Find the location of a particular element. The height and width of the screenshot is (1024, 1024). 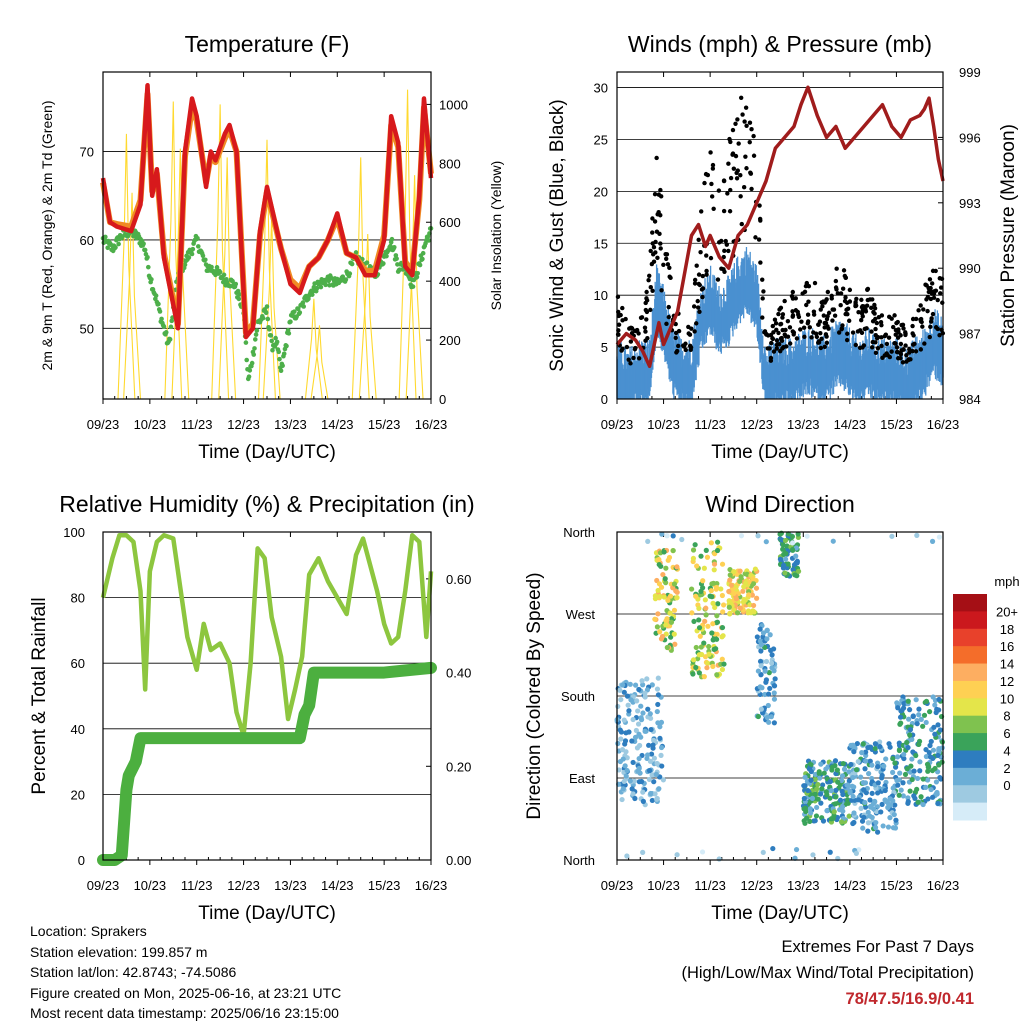

winds-x-tick-label: 10/23 is located at coordinates (663, 424).